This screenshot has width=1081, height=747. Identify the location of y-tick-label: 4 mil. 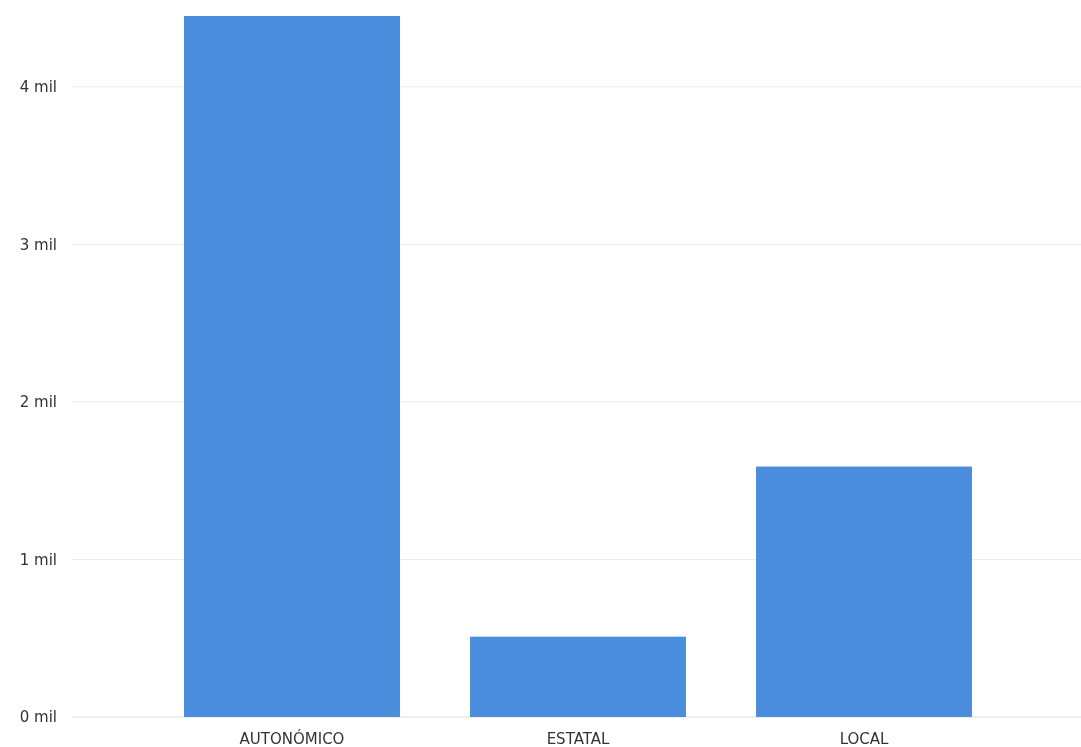
(38, 87).